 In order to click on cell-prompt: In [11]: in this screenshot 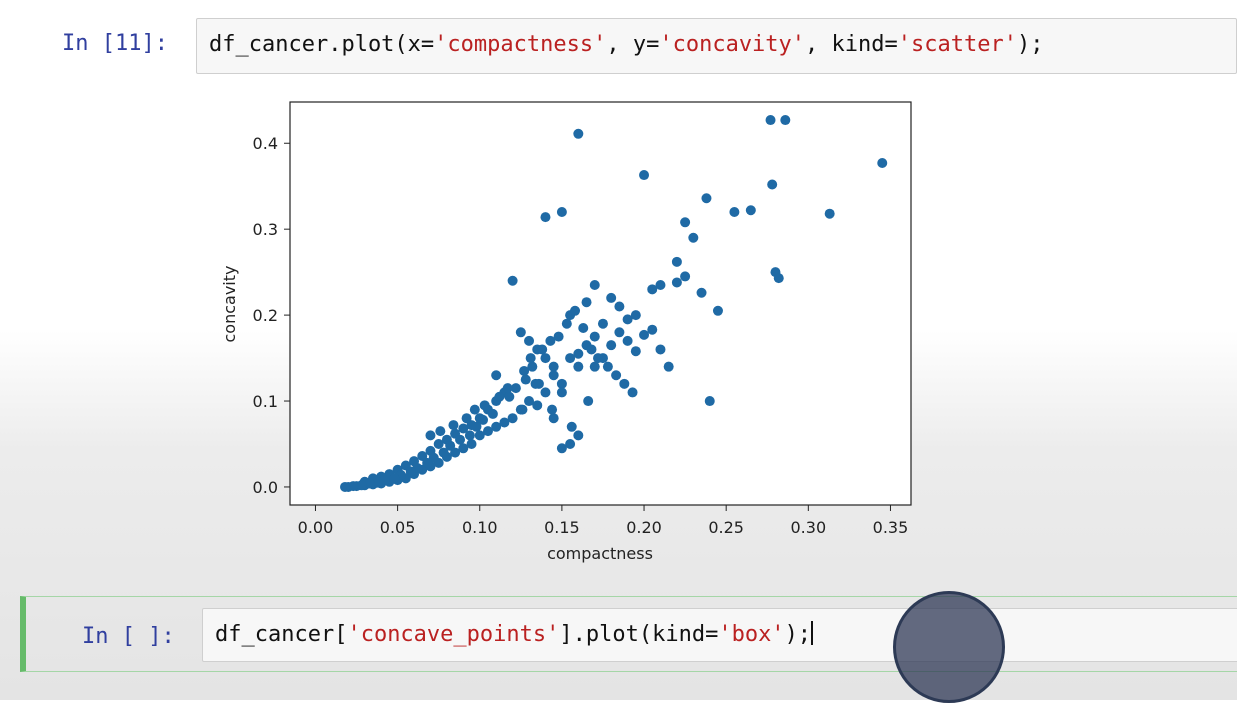, I will do `click(115, 43)`.